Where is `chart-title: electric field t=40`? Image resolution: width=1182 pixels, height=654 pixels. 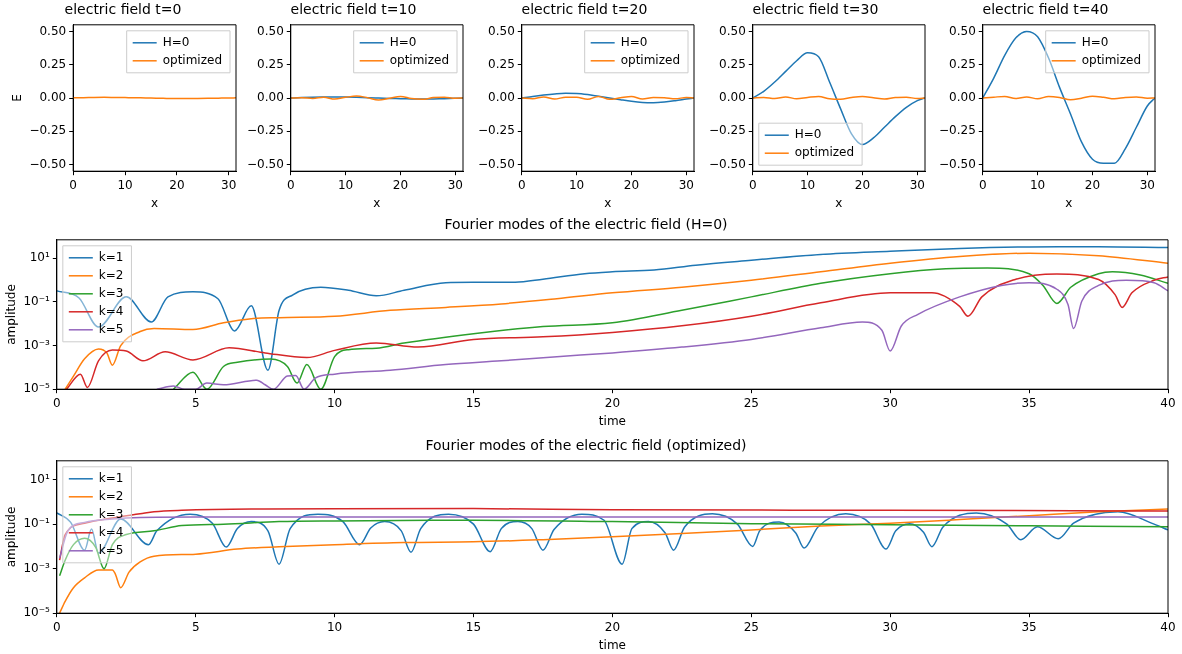 chart-title: electric field t=40 is located at coordinates (1045, 9).